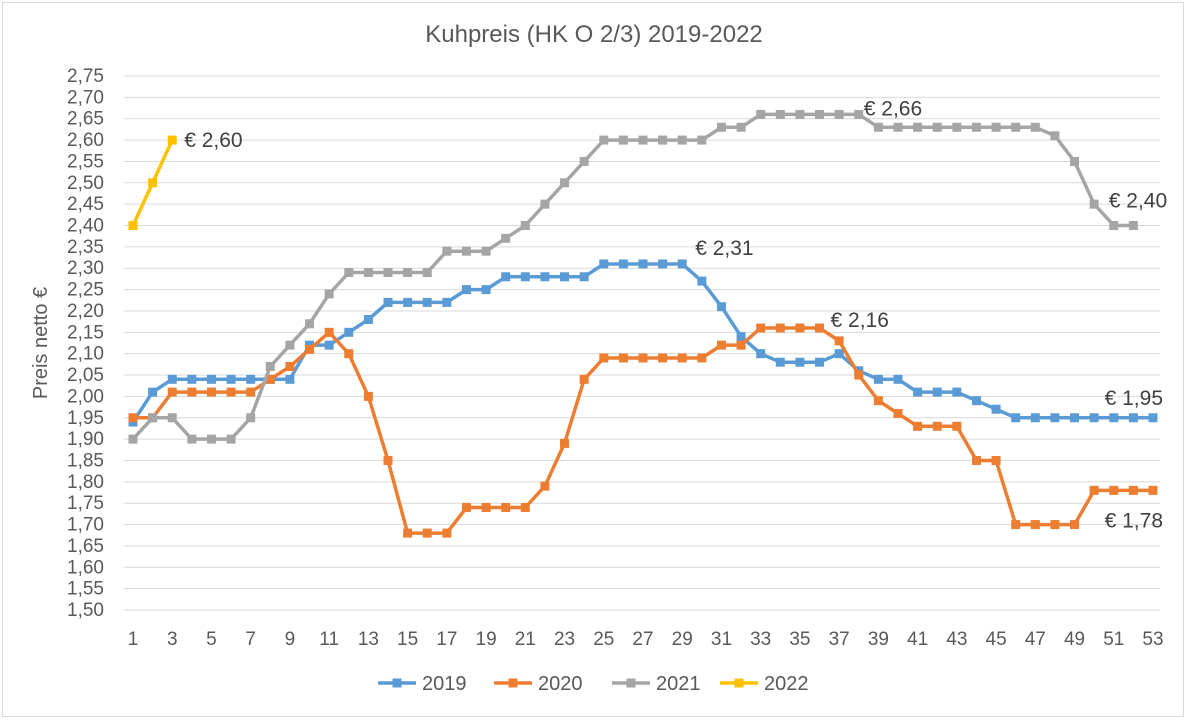 Image resolution: width=1188 pixels, height=721 pixels. What do you see at coordinates (799, 639) in the screenshot?
I see `x-tick-label: 35` at bounding box center [799, 639].